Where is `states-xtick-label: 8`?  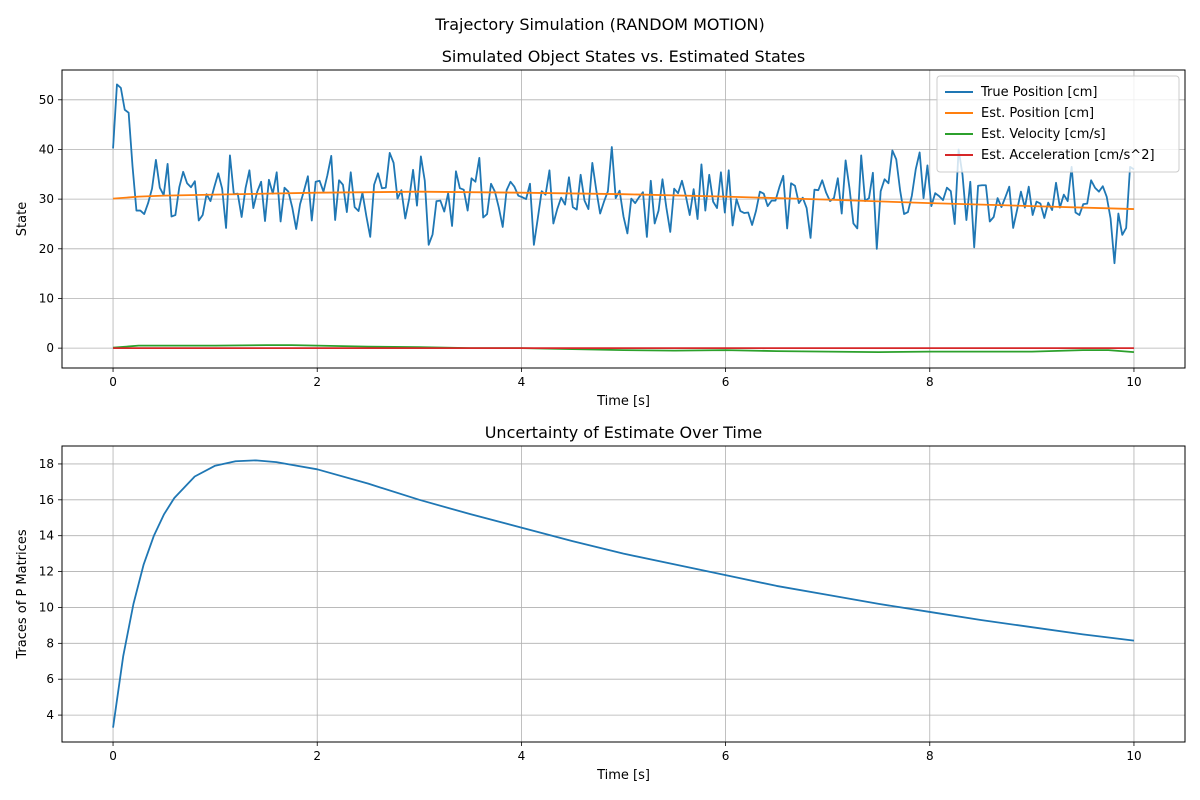 states-xtick-label: 8 is located at coordinates (930, 382).